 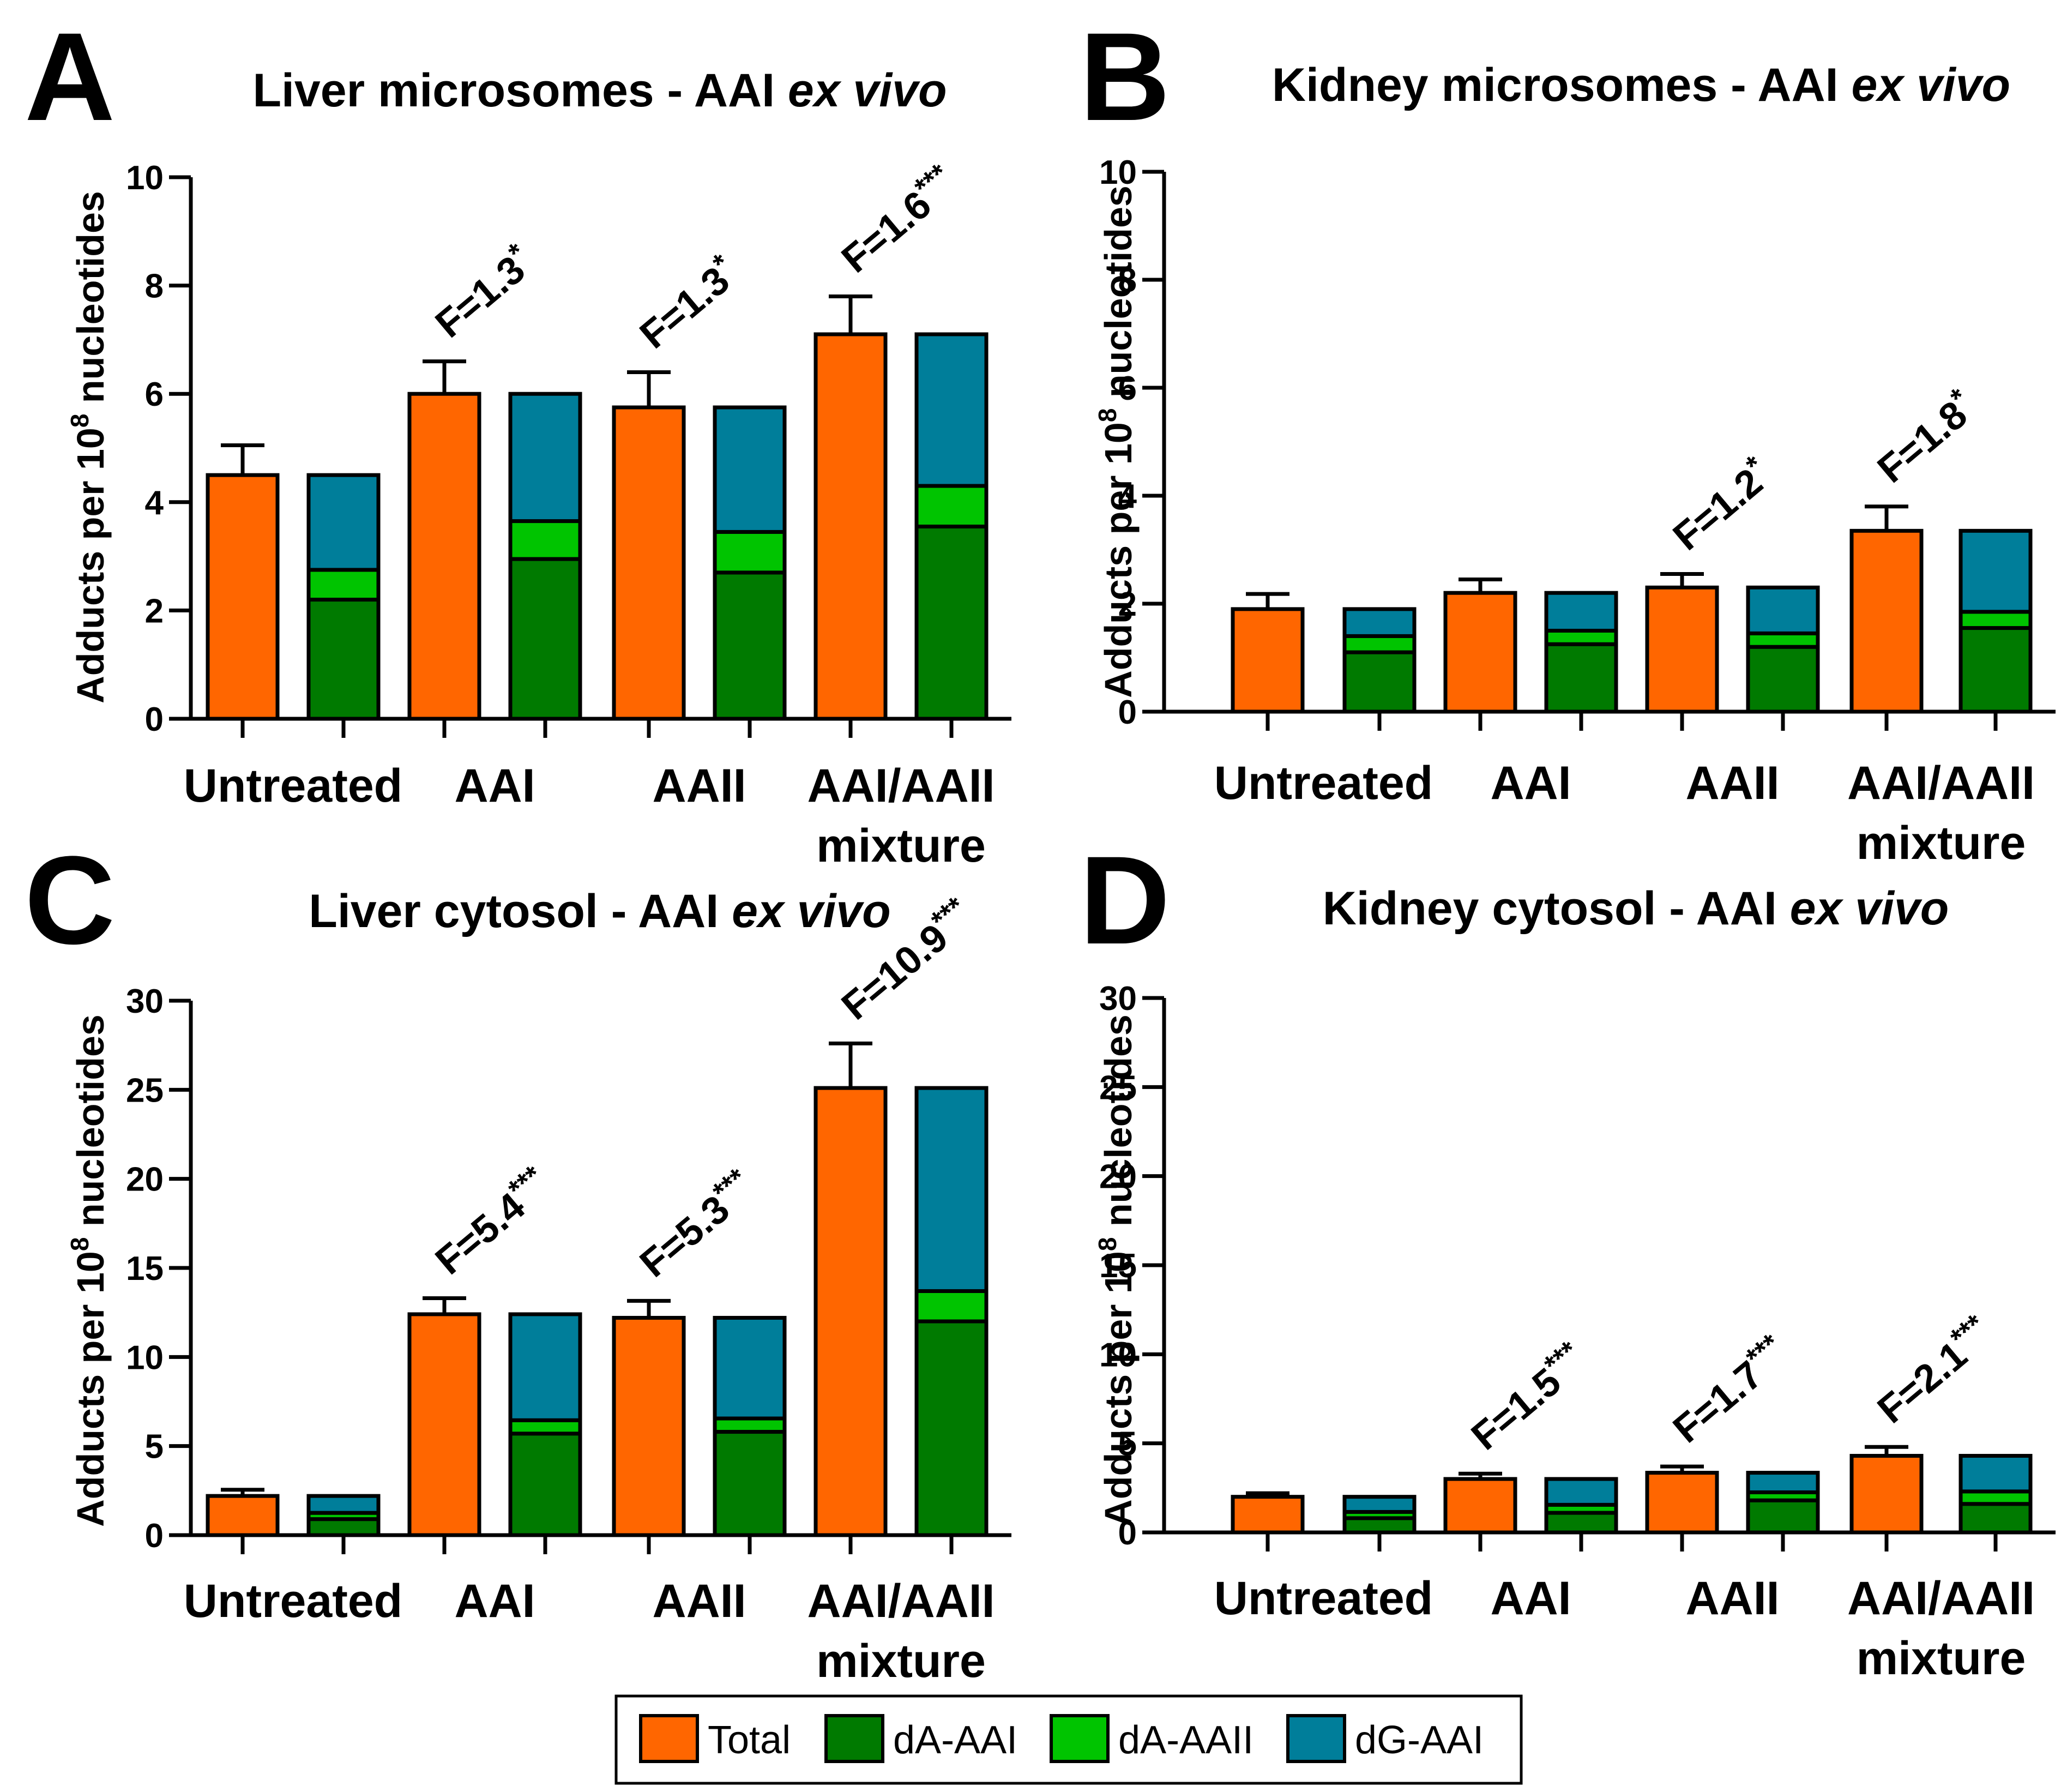 What do you see at coordinates (1721, 504) in the screenshot?
I see `f-annotation: F=1.2*` at bounding box center [1721, 504].